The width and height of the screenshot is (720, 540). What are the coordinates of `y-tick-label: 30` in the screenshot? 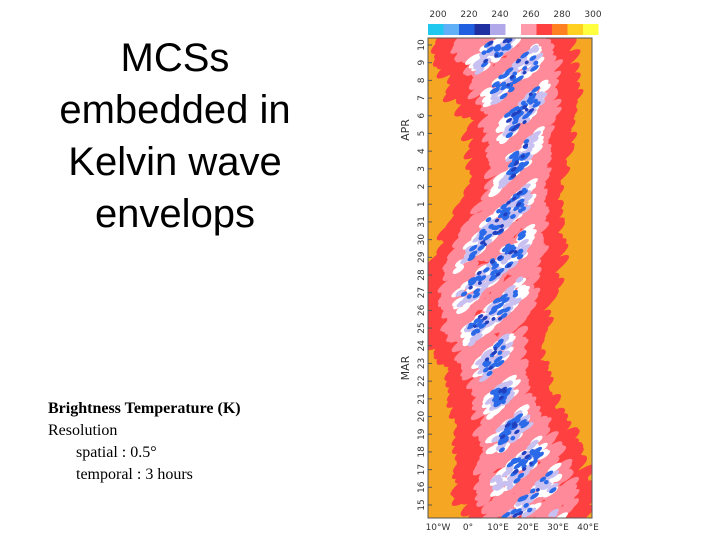 It's located at (422, 240).